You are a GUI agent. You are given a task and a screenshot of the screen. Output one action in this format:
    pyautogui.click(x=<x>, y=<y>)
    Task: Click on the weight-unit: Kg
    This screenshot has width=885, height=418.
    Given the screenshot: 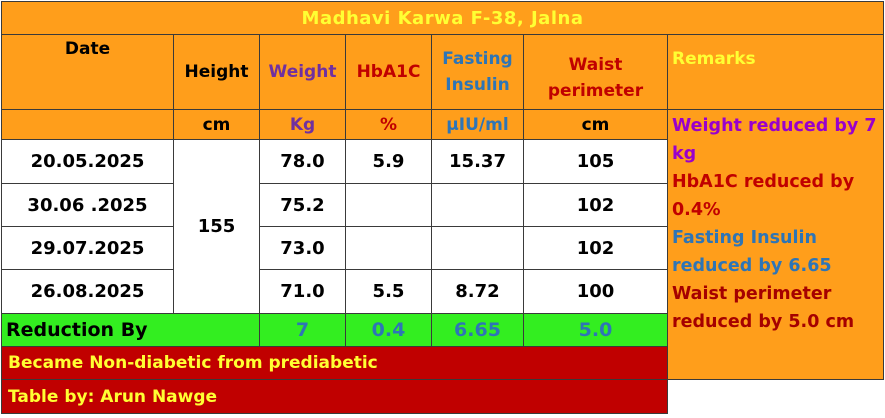 What is the action you would take?
    pyautogui.click(x=302, y=124)
    